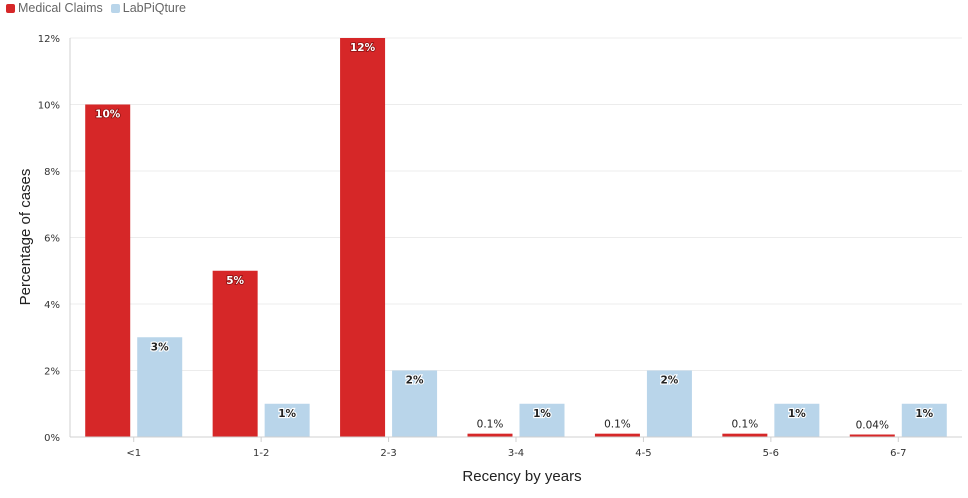 The width and height of the screenshot is (968, 498). What do you see at coordinates (133, 453) in the screenshot?
I see `x-tick-label: <1` at bounding box center [133, 453].